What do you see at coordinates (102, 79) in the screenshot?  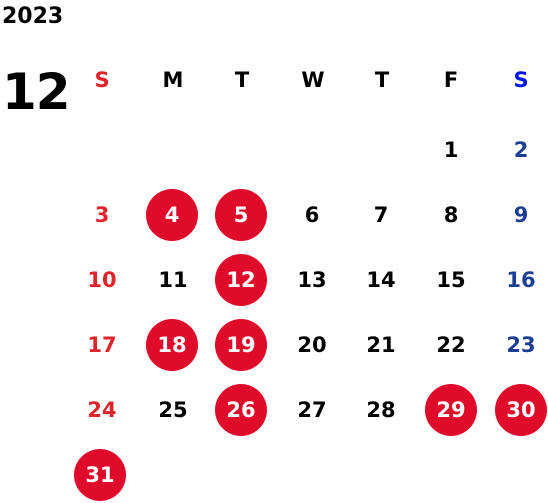 I see `weekday-header-sunday: S` at bounding box center [102, 79].